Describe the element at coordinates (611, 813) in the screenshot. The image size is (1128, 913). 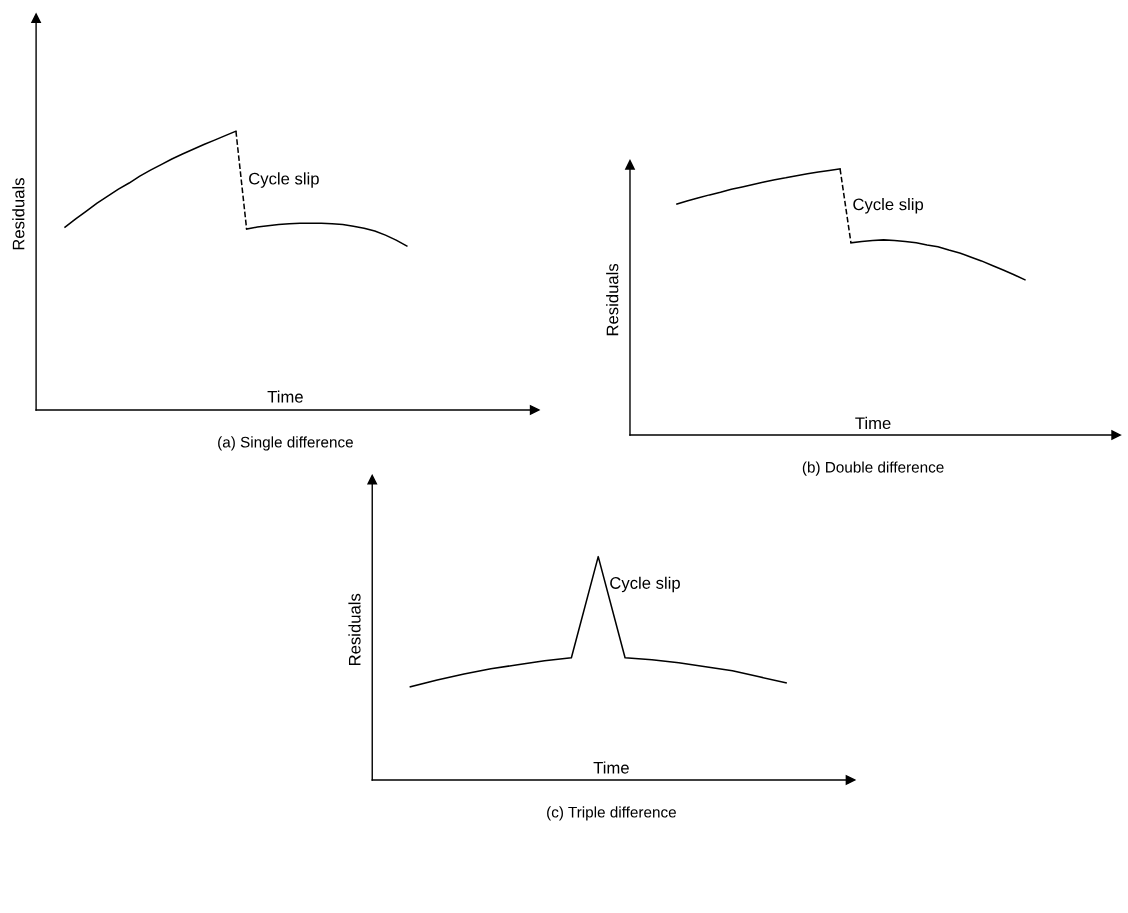
I see `text: (c) Triple difference` at that location.